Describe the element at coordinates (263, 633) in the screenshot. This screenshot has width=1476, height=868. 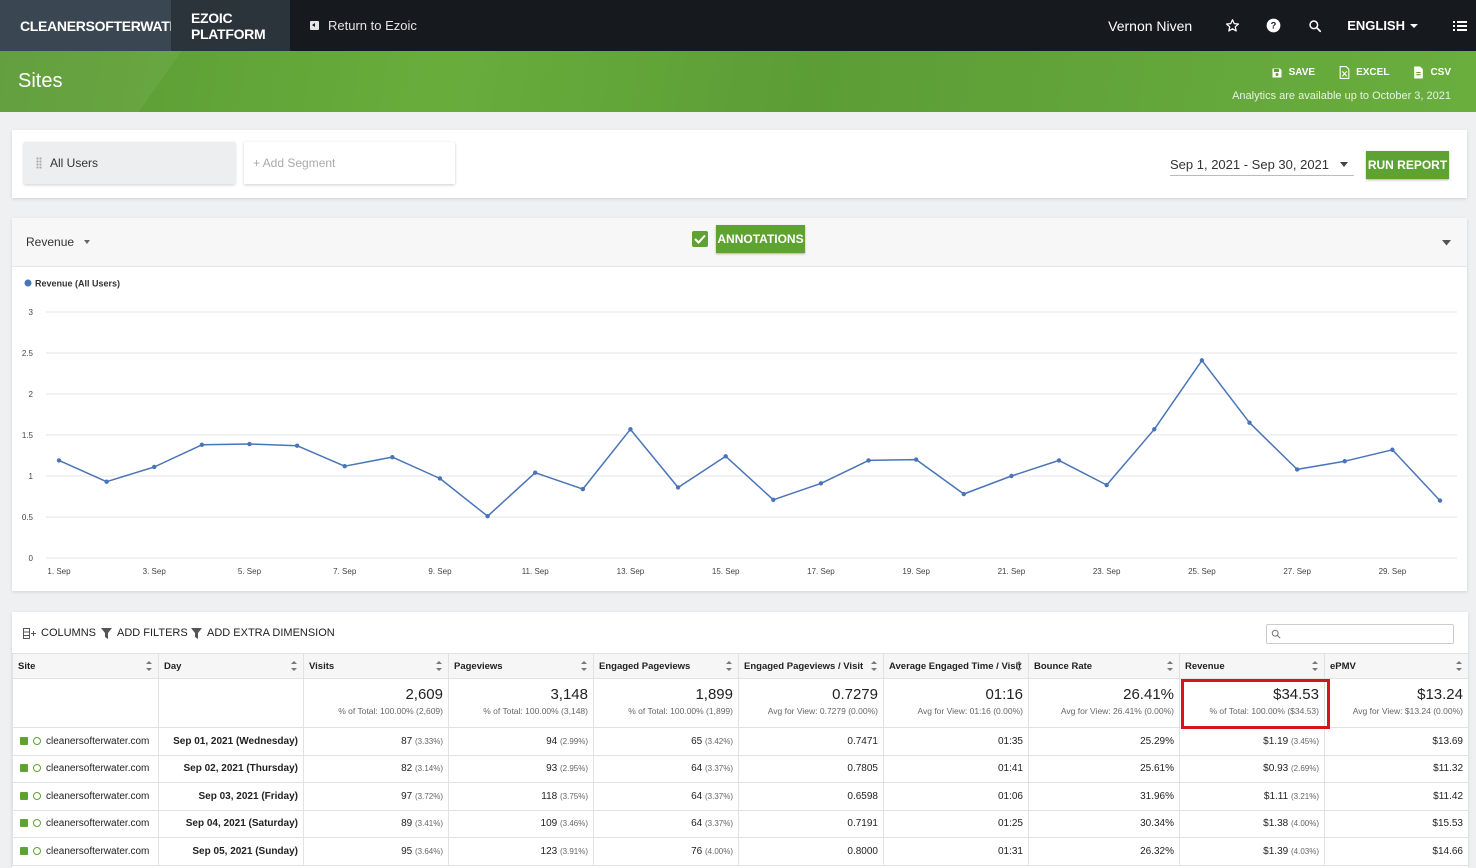
I see `add-extra-dimension-button: ADD EXTRA DIMENSION` at that location.